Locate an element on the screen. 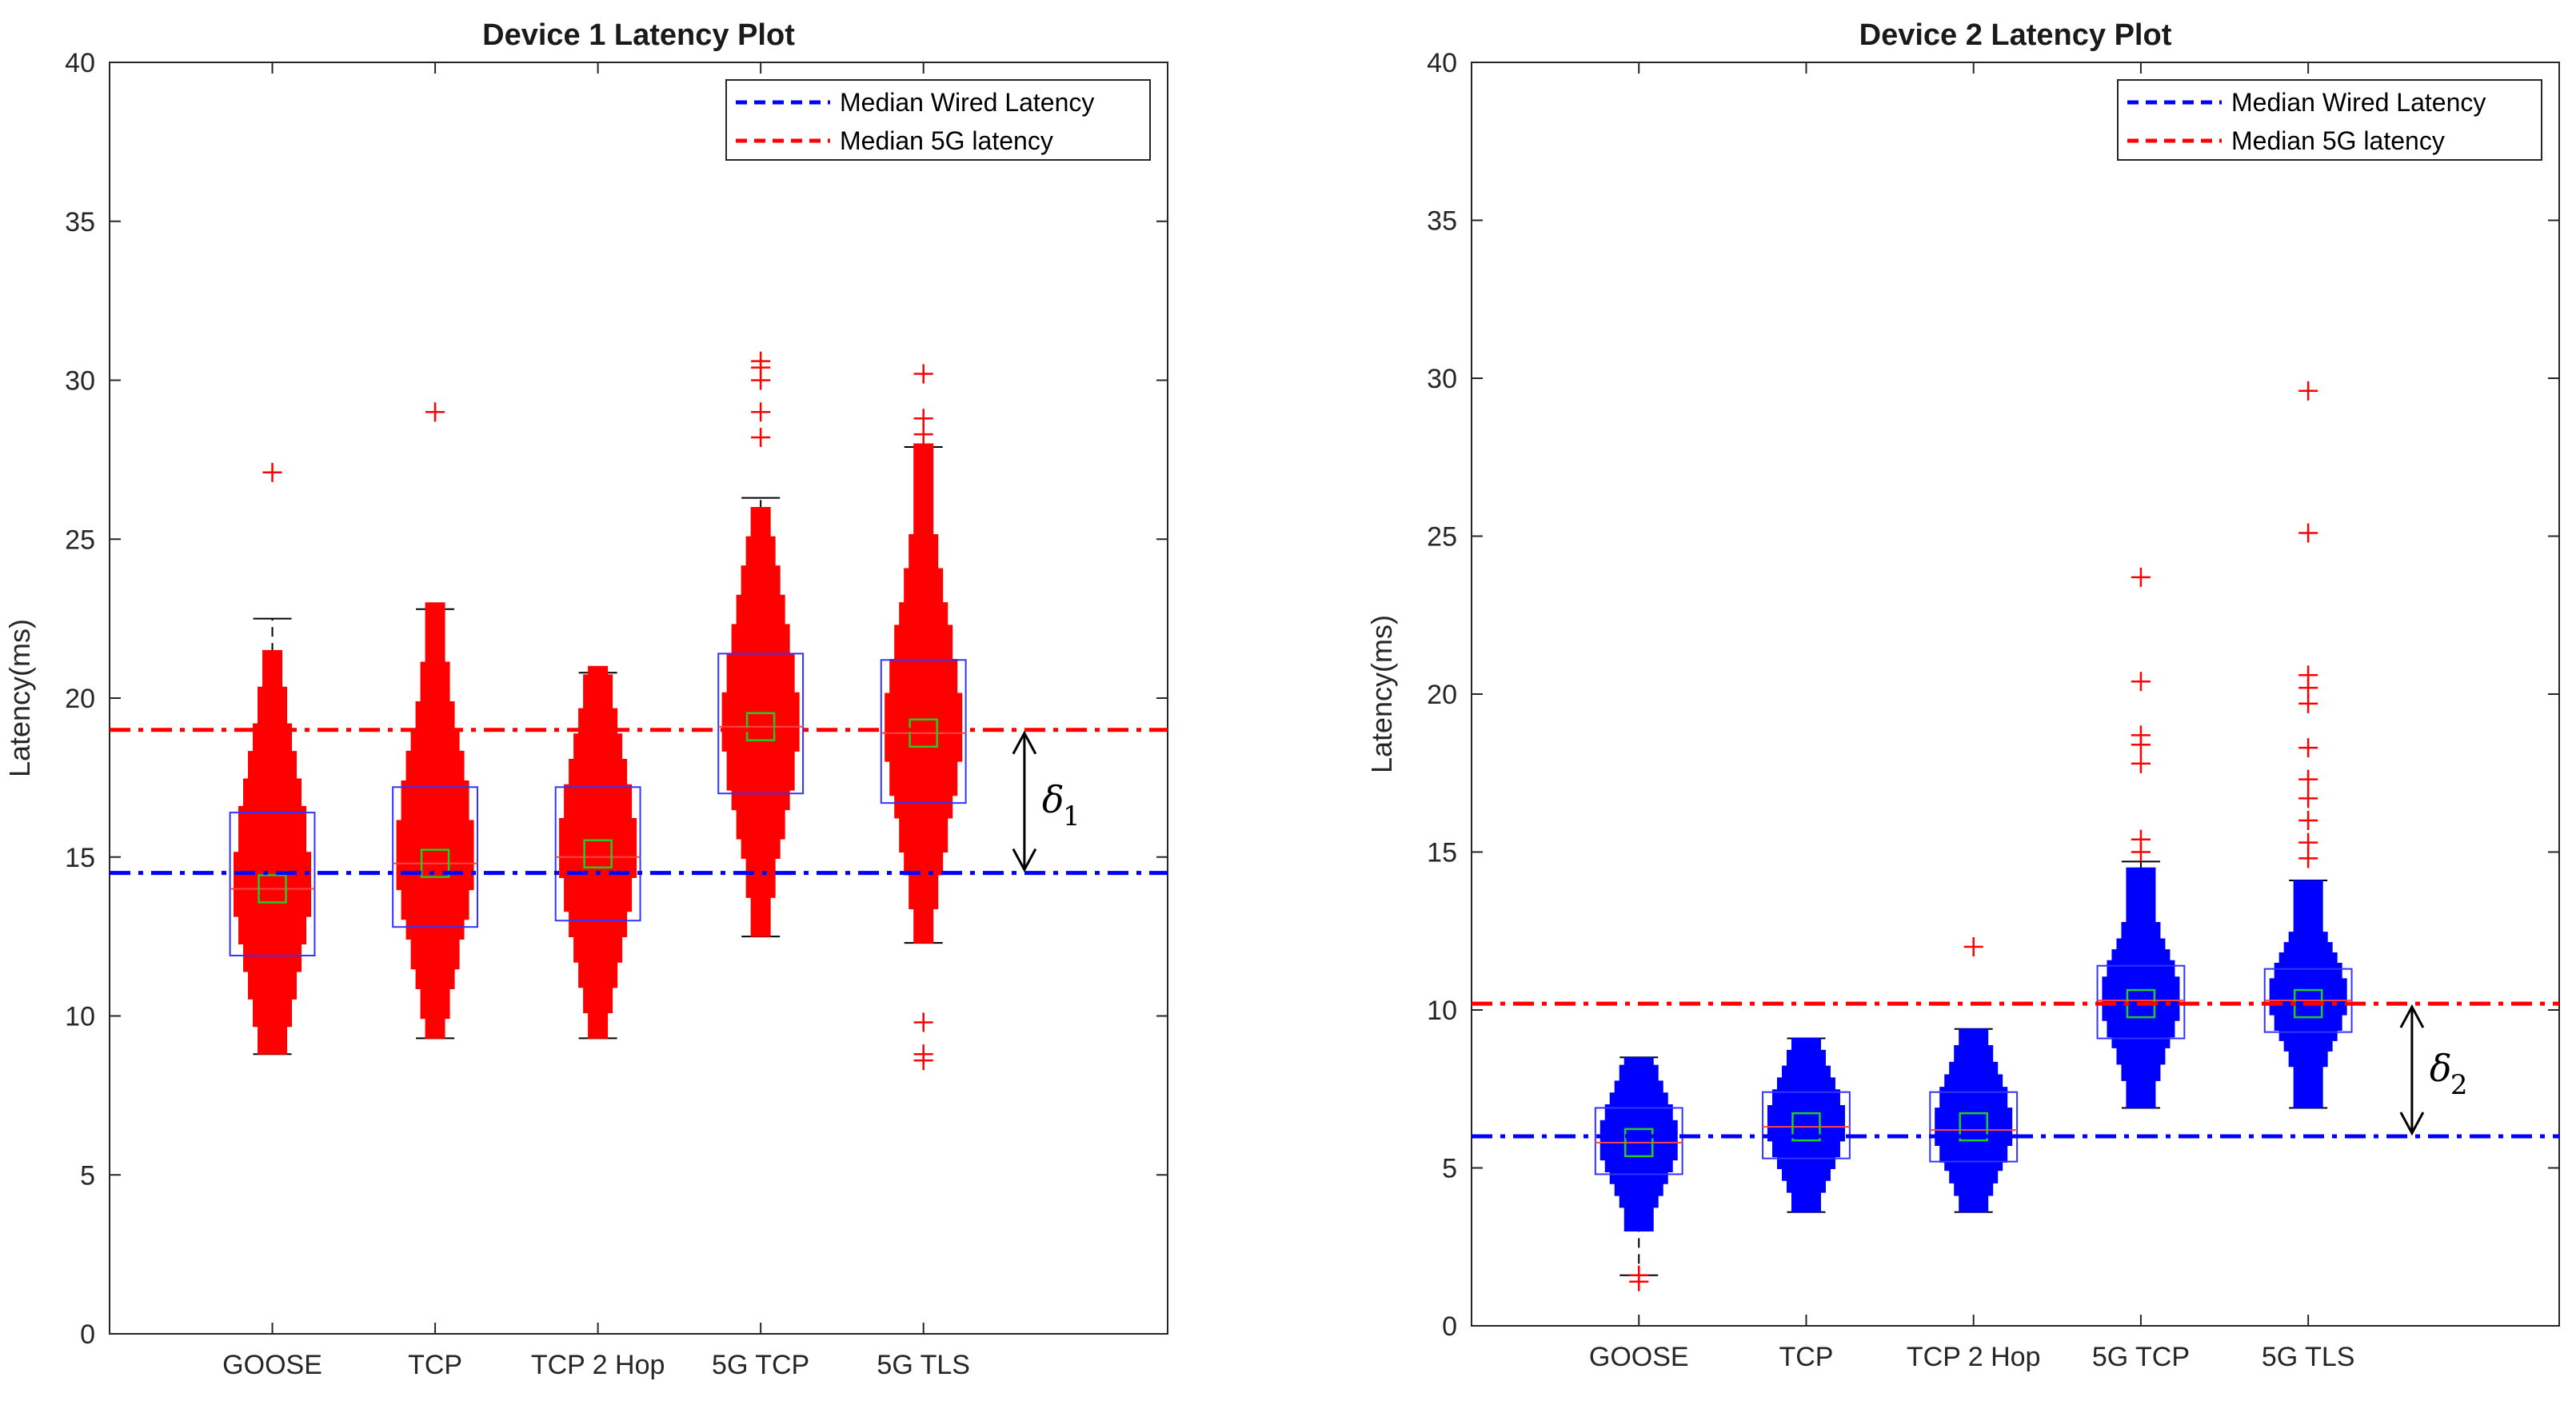 The image size is (2576, 1401). device-2-y-tick-label: 15 is located at coordinates (1442, 853).